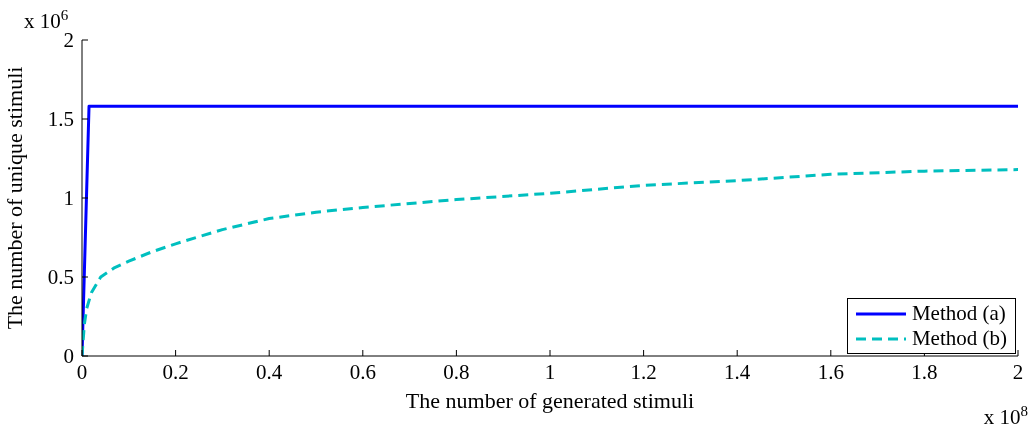 Image resolution: width=1032 pixels, height=432 pixels. Describe the element at coordinates (958, 313) in the screenshot. I see `legend-label: Method (a)` at that location.